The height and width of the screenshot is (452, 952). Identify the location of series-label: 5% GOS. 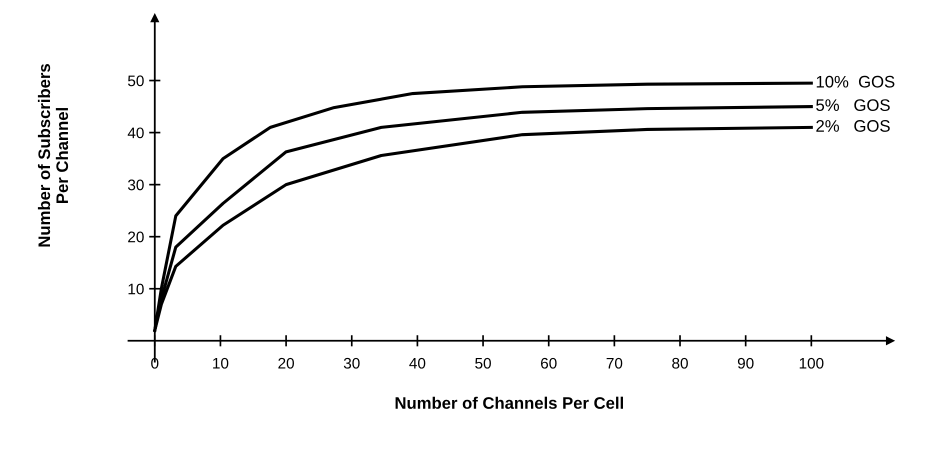
(853, 105).